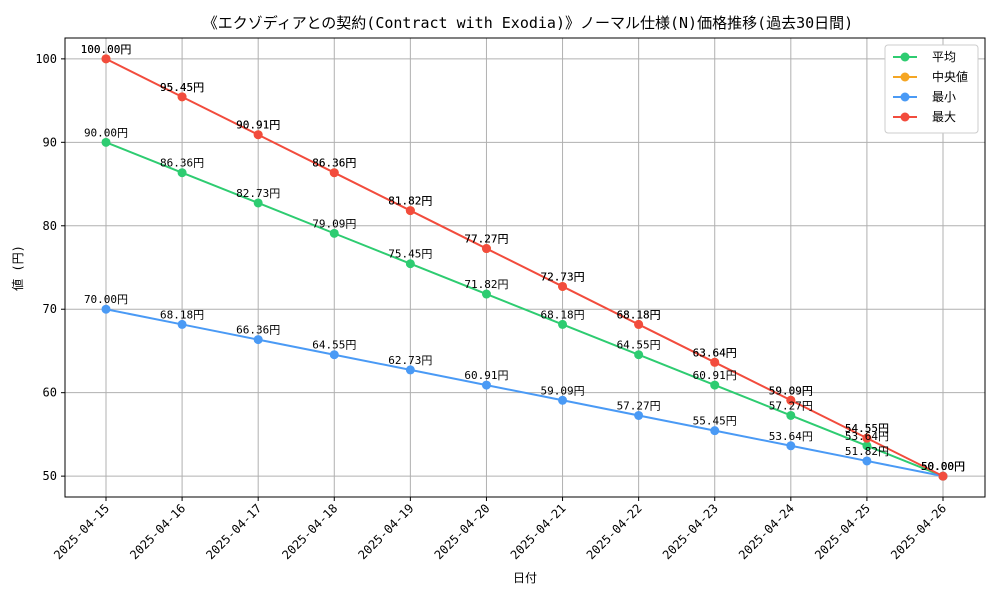  What do you see at coordinates (842, 531) in the screenshot?
I see `x-tick-label: 2025-04-25` at bounding box center [842, 531].